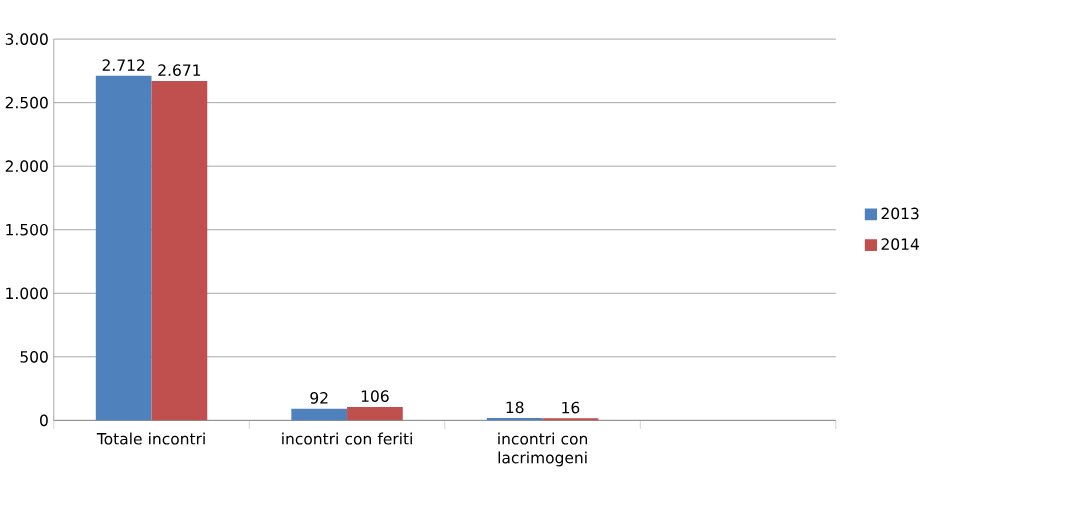  I want to click on y-tick-label: 1.000, so click(27, 293).